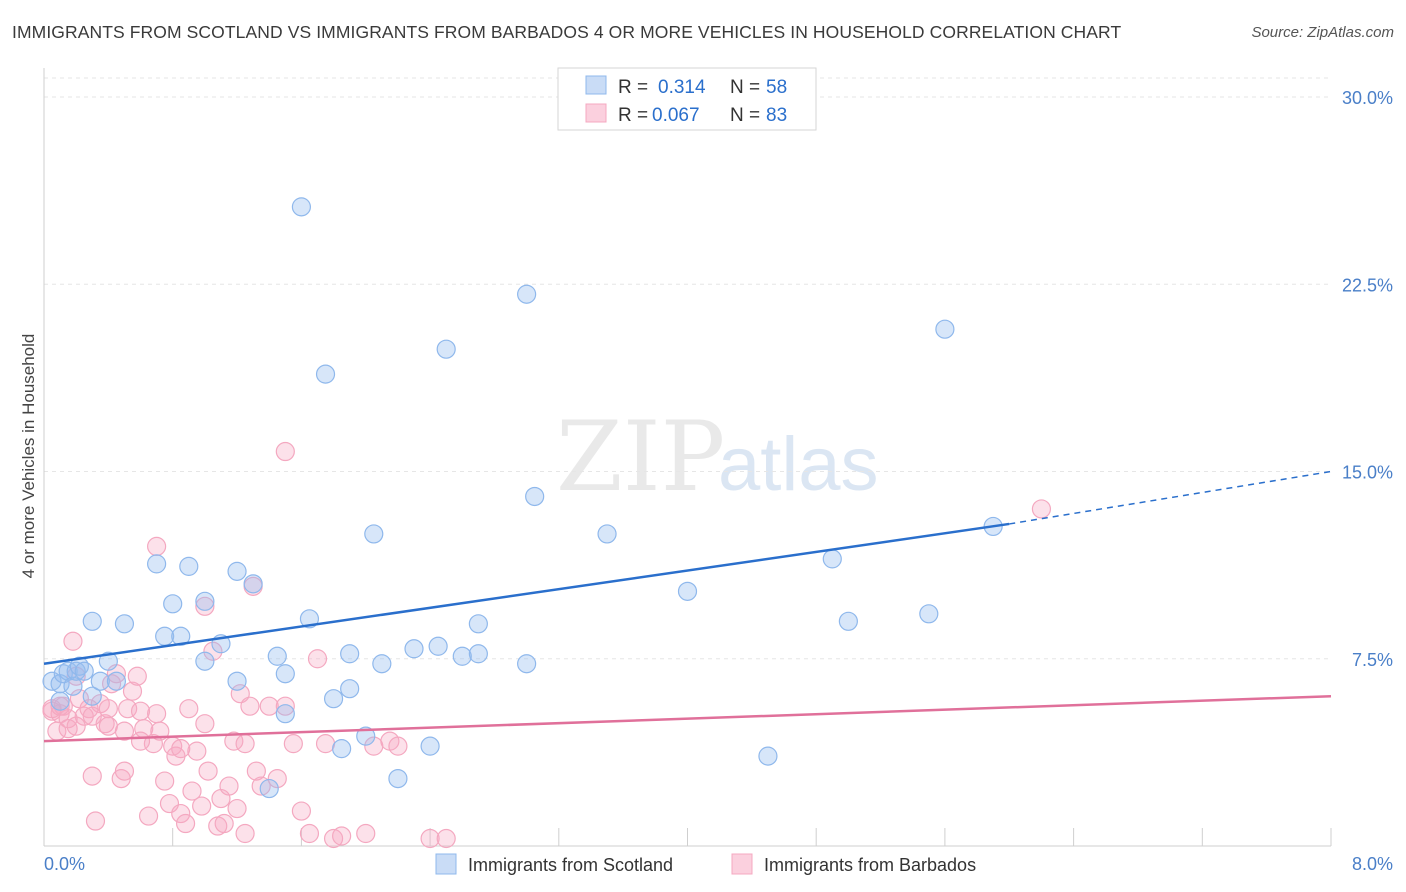  I want to click on y-axis-label: 4 or more Vehicles in Household, so click(28, 456).